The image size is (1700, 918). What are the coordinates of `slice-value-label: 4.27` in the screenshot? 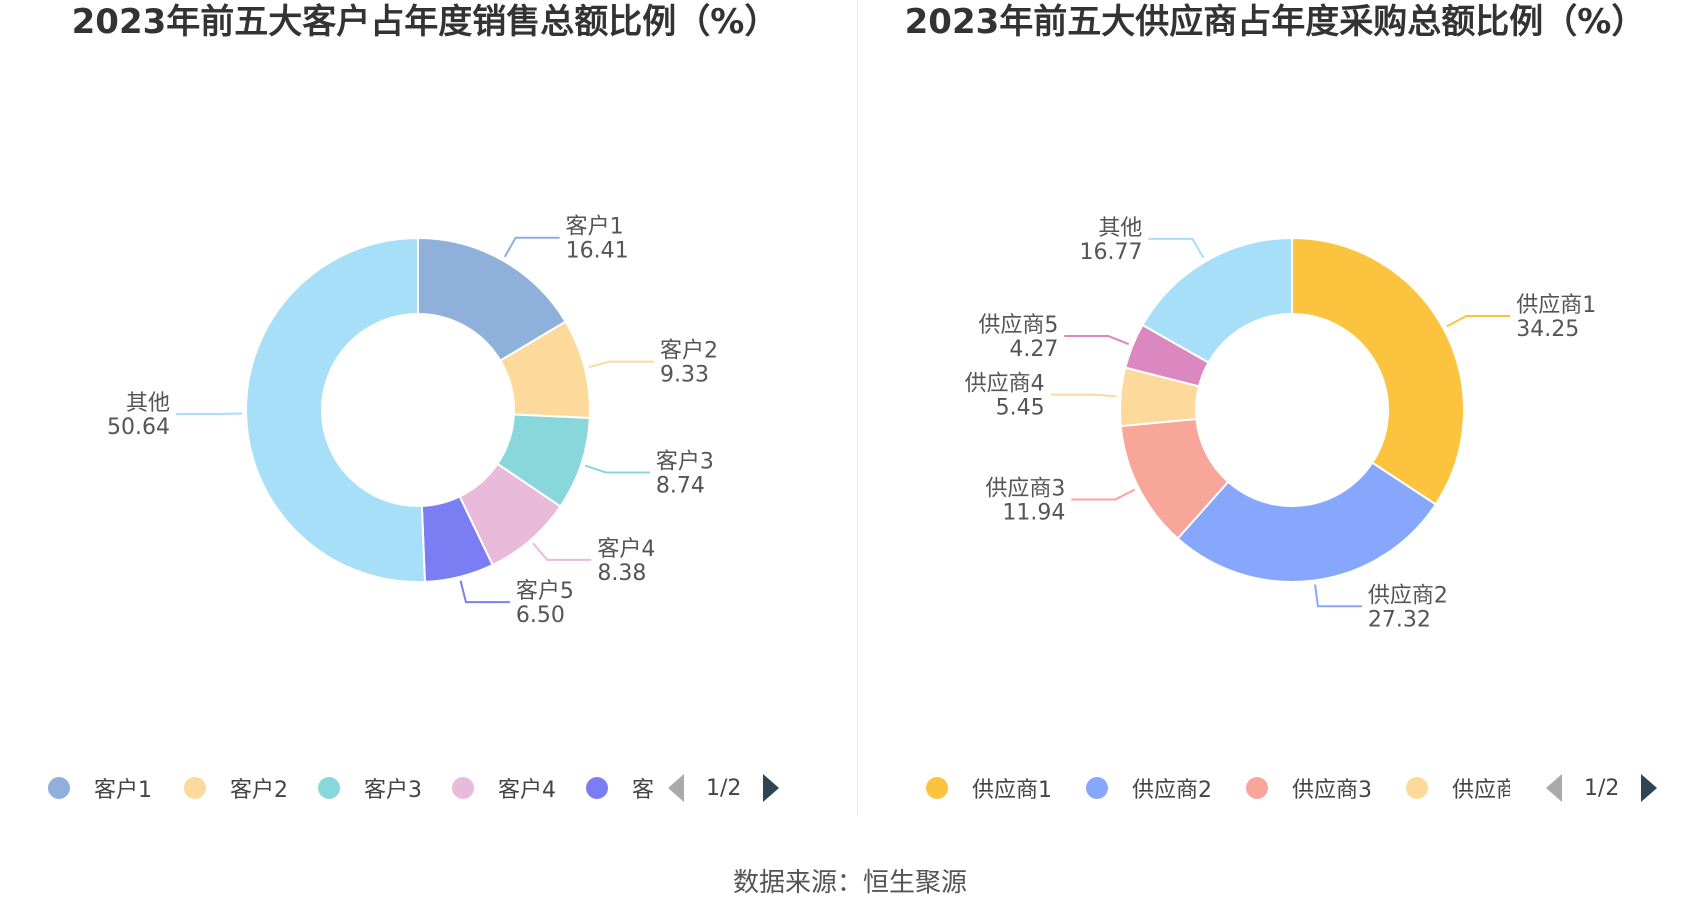 It's located at (1033, 349).